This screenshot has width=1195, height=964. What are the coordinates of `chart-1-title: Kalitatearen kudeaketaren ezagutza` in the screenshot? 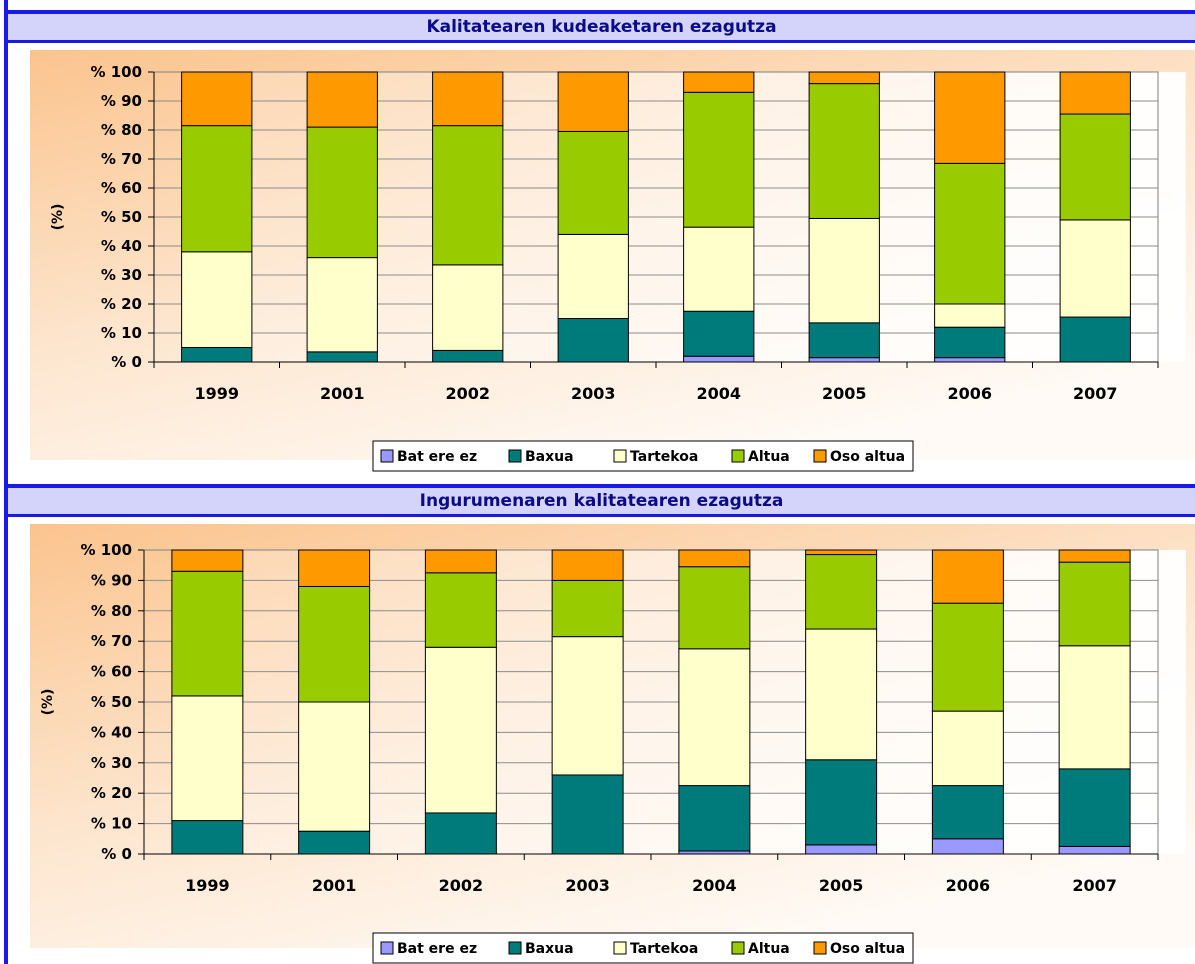 It's located at (601, 27).